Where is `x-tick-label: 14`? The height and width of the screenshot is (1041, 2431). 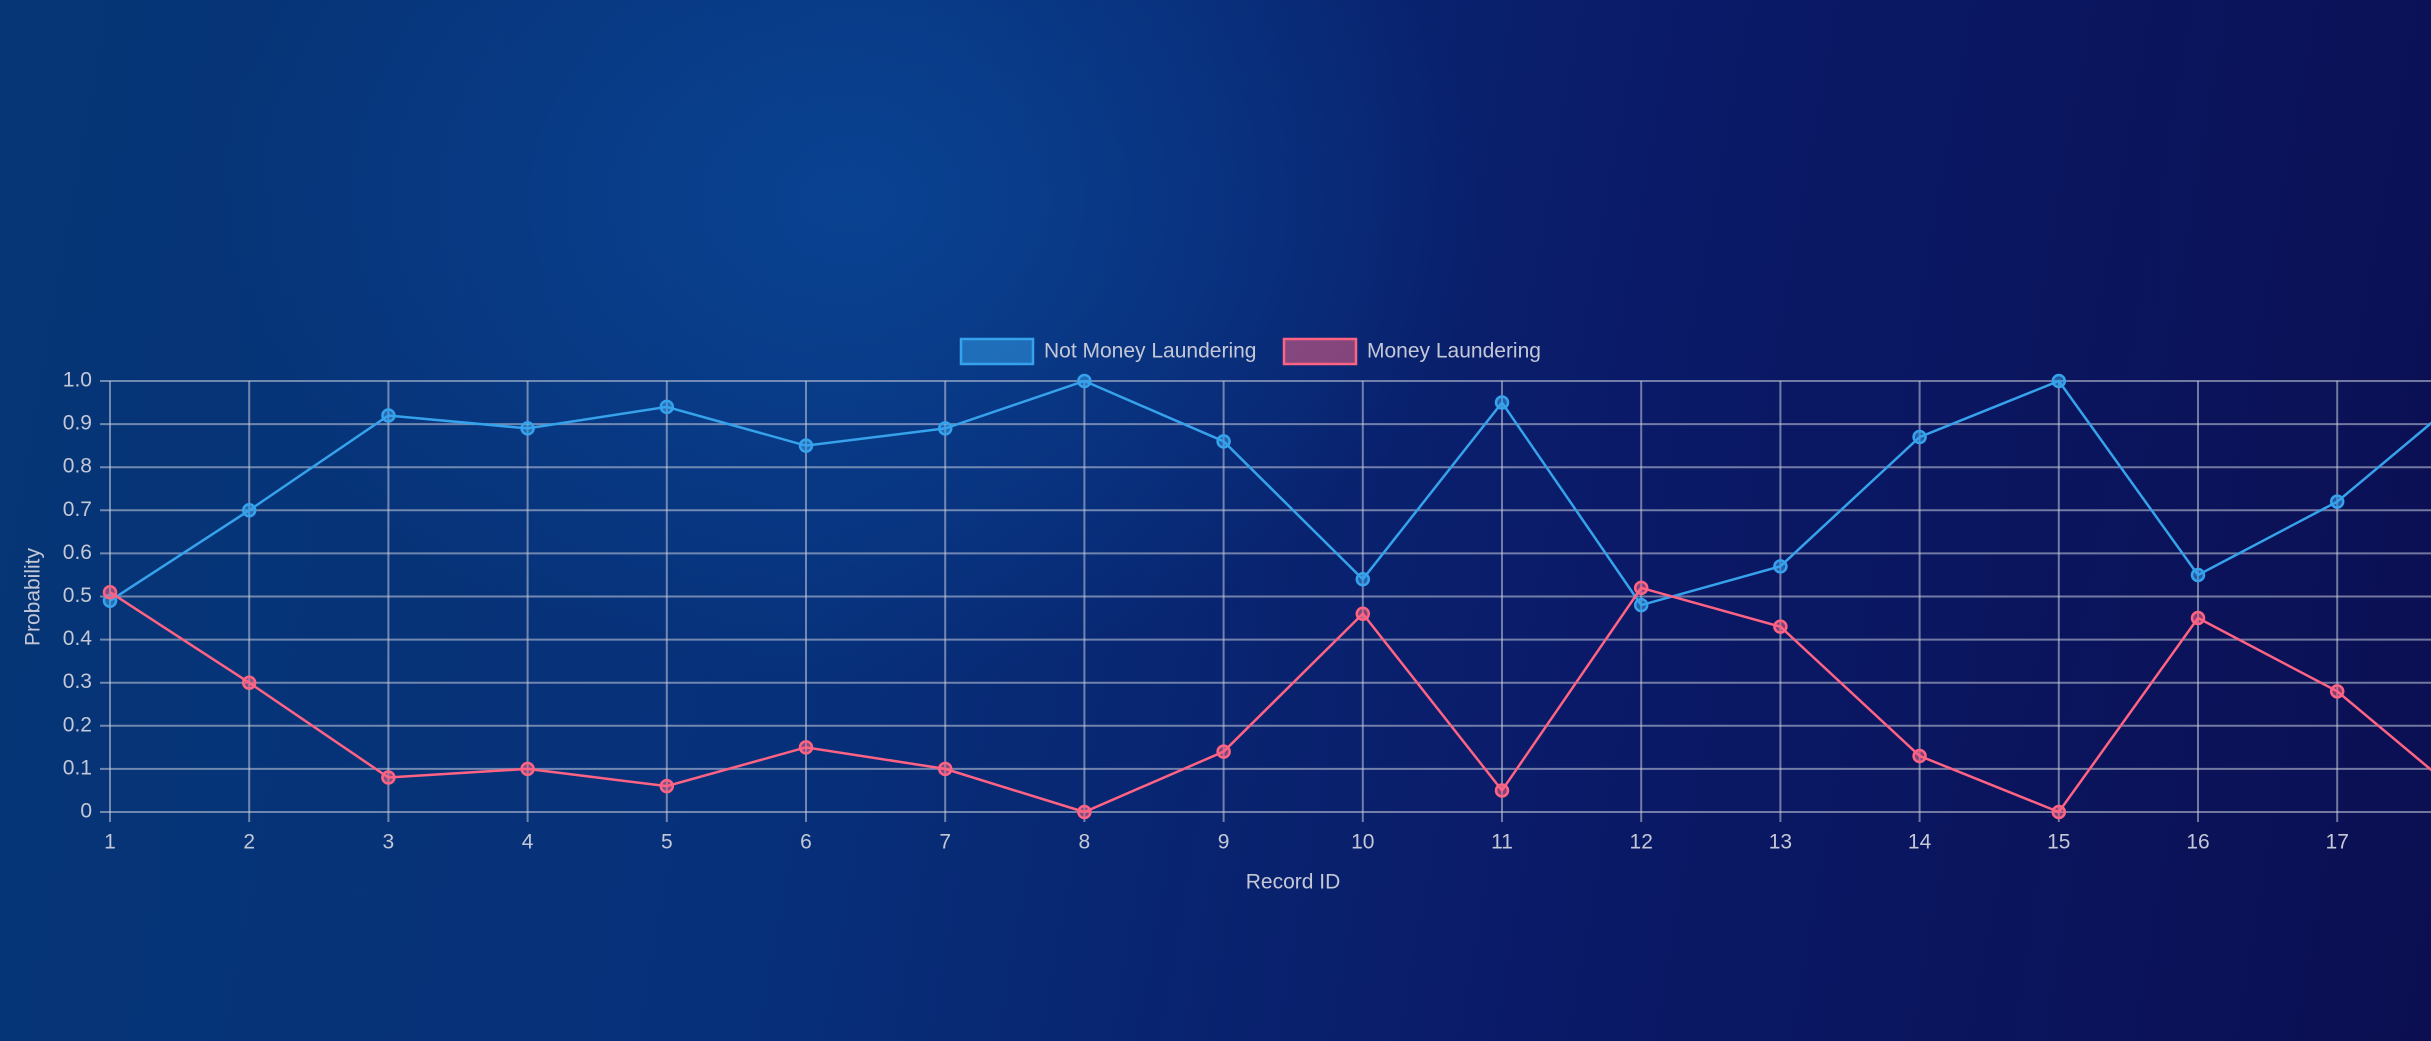 x-tick-label: 14 is located at coordinates (1920, 842).